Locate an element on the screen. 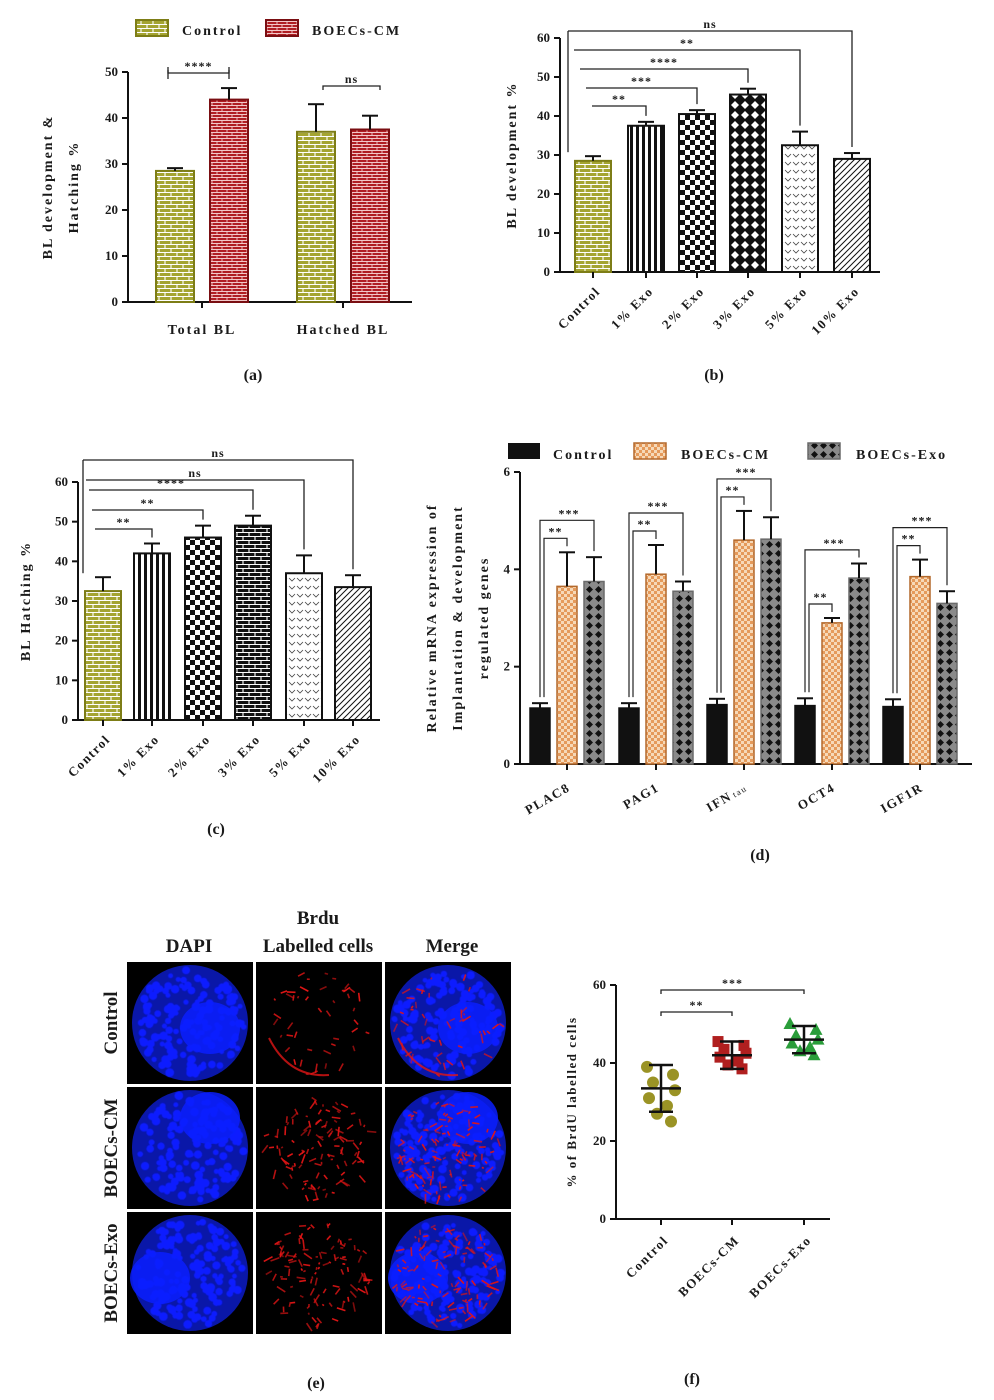 Image resolution: width=994 pixels, height=1400 pixels. chart-f-y-axis-label: % of BrdU labelled cells is located at coordinates (571, 1101).